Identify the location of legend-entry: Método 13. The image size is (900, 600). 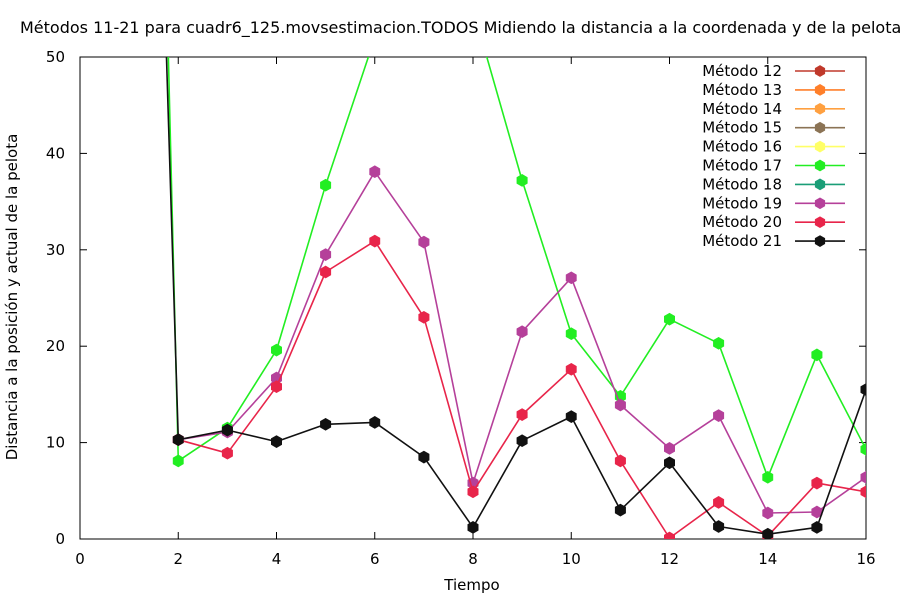
(773, 90).